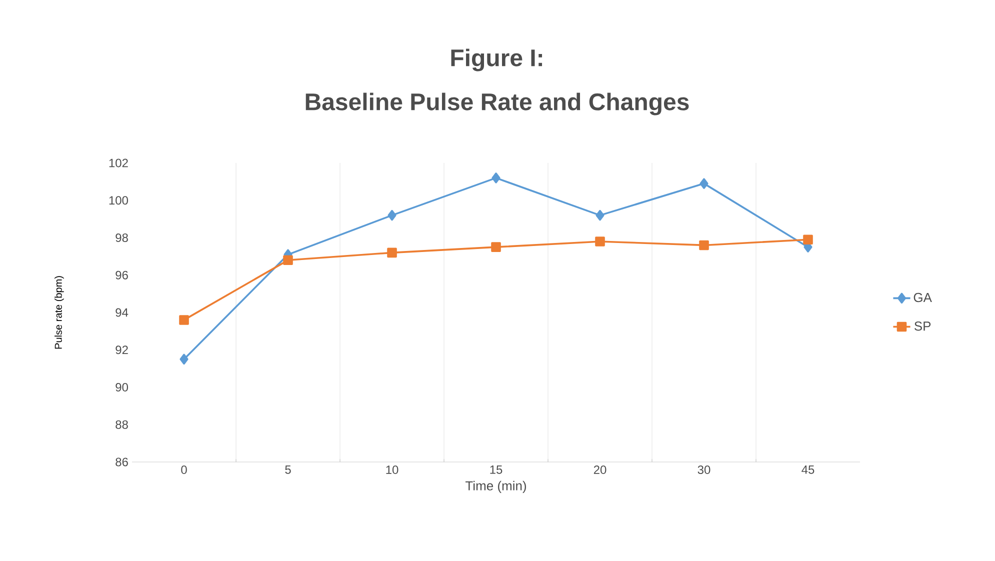 This screenshot has width=995, height=561. I want to click on y-axis-title: Pulse rate (bpm), so click(59, 312).